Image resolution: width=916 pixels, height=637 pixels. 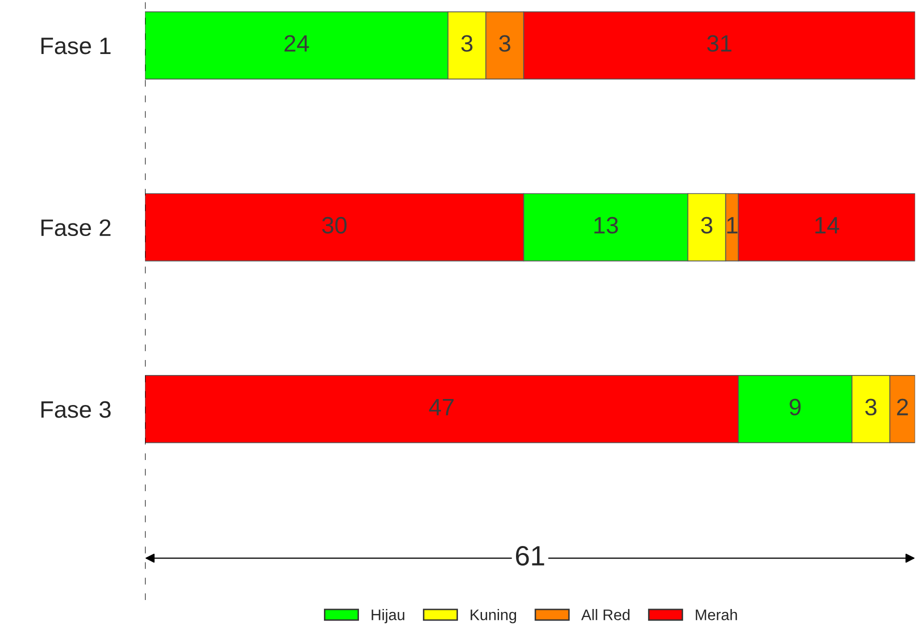 I want to click on y-tick-label: Fase 1, so click(x=76, y=46).